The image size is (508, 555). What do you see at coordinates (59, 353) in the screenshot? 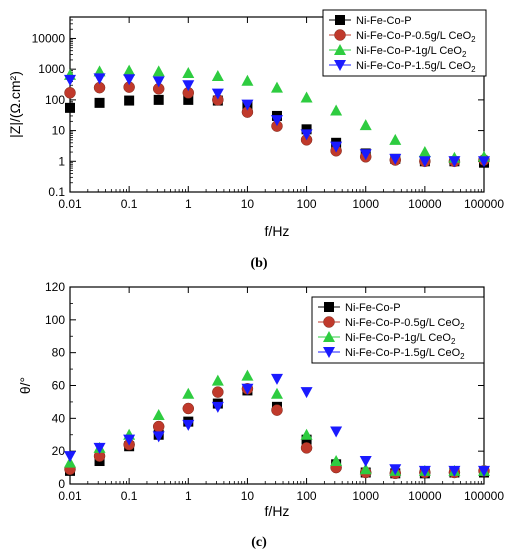
I see `y-tick-label: 80` at bounding box center [59, 353].